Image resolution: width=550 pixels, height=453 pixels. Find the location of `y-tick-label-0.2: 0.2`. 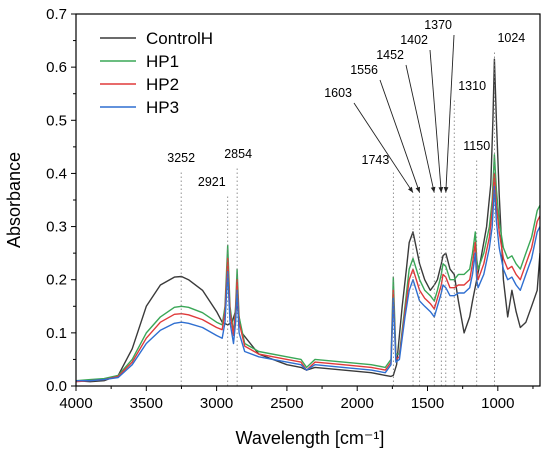

y-tick-label-0.2: 0.2 is located at coordinates (56, 280).